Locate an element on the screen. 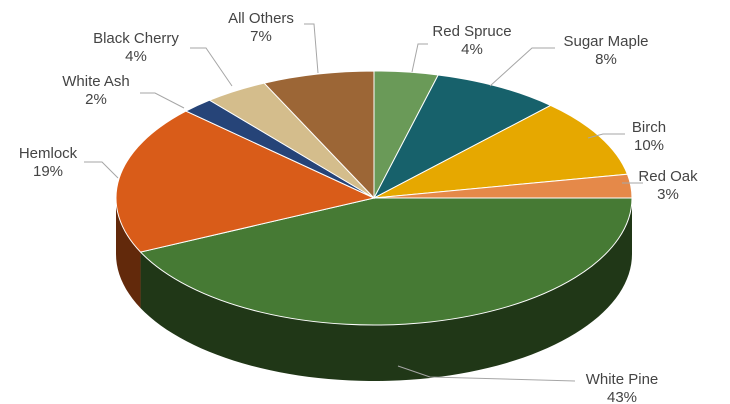 This screenshot has width=730, height=404. pie-slice-sugar-maple is located at coordinates (462, 137).